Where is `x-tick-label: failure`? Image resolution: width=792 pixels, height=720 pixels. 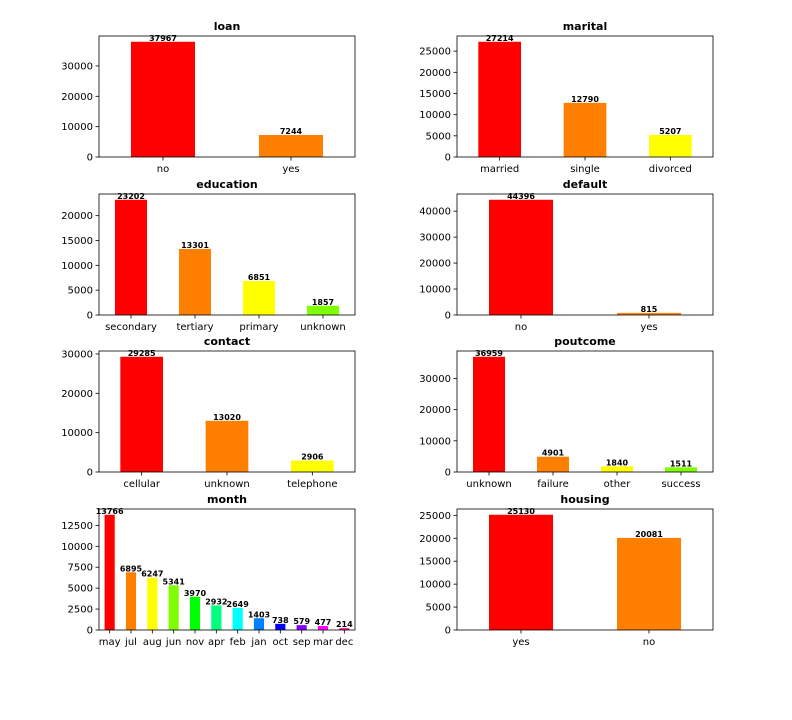 x-tick-label: failure is located at coordinates (553, 484).